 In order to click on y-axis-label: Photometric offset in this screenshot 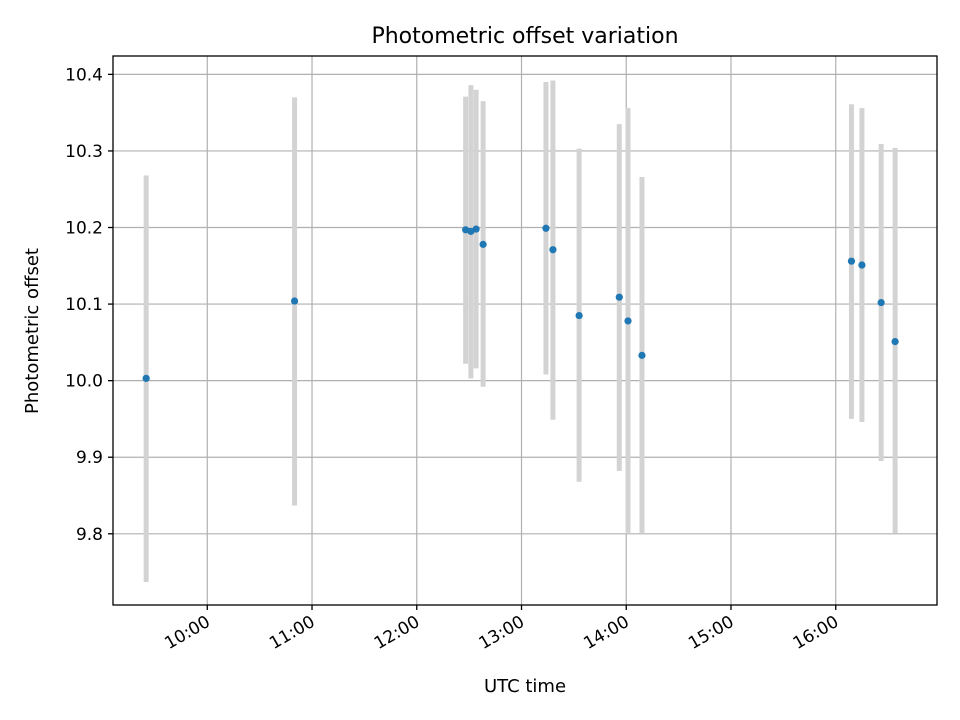, I will do `click(32, 331)`.